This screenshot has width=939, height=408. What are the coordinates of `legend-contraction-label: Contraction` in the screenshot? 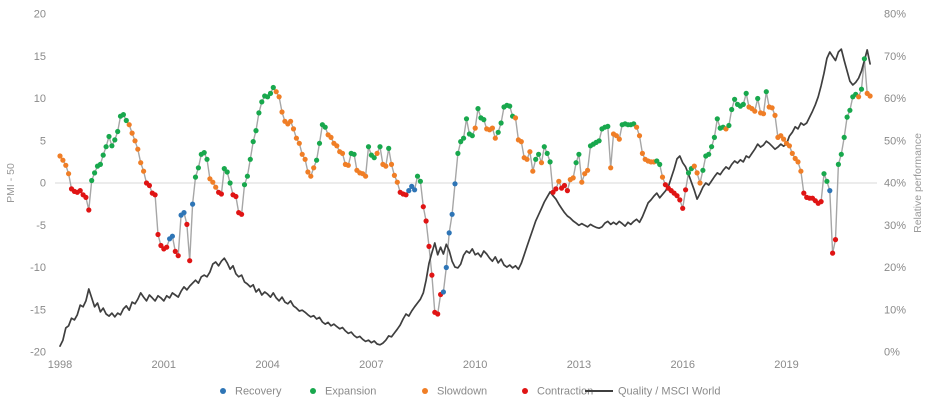 It's located at (565, 392).